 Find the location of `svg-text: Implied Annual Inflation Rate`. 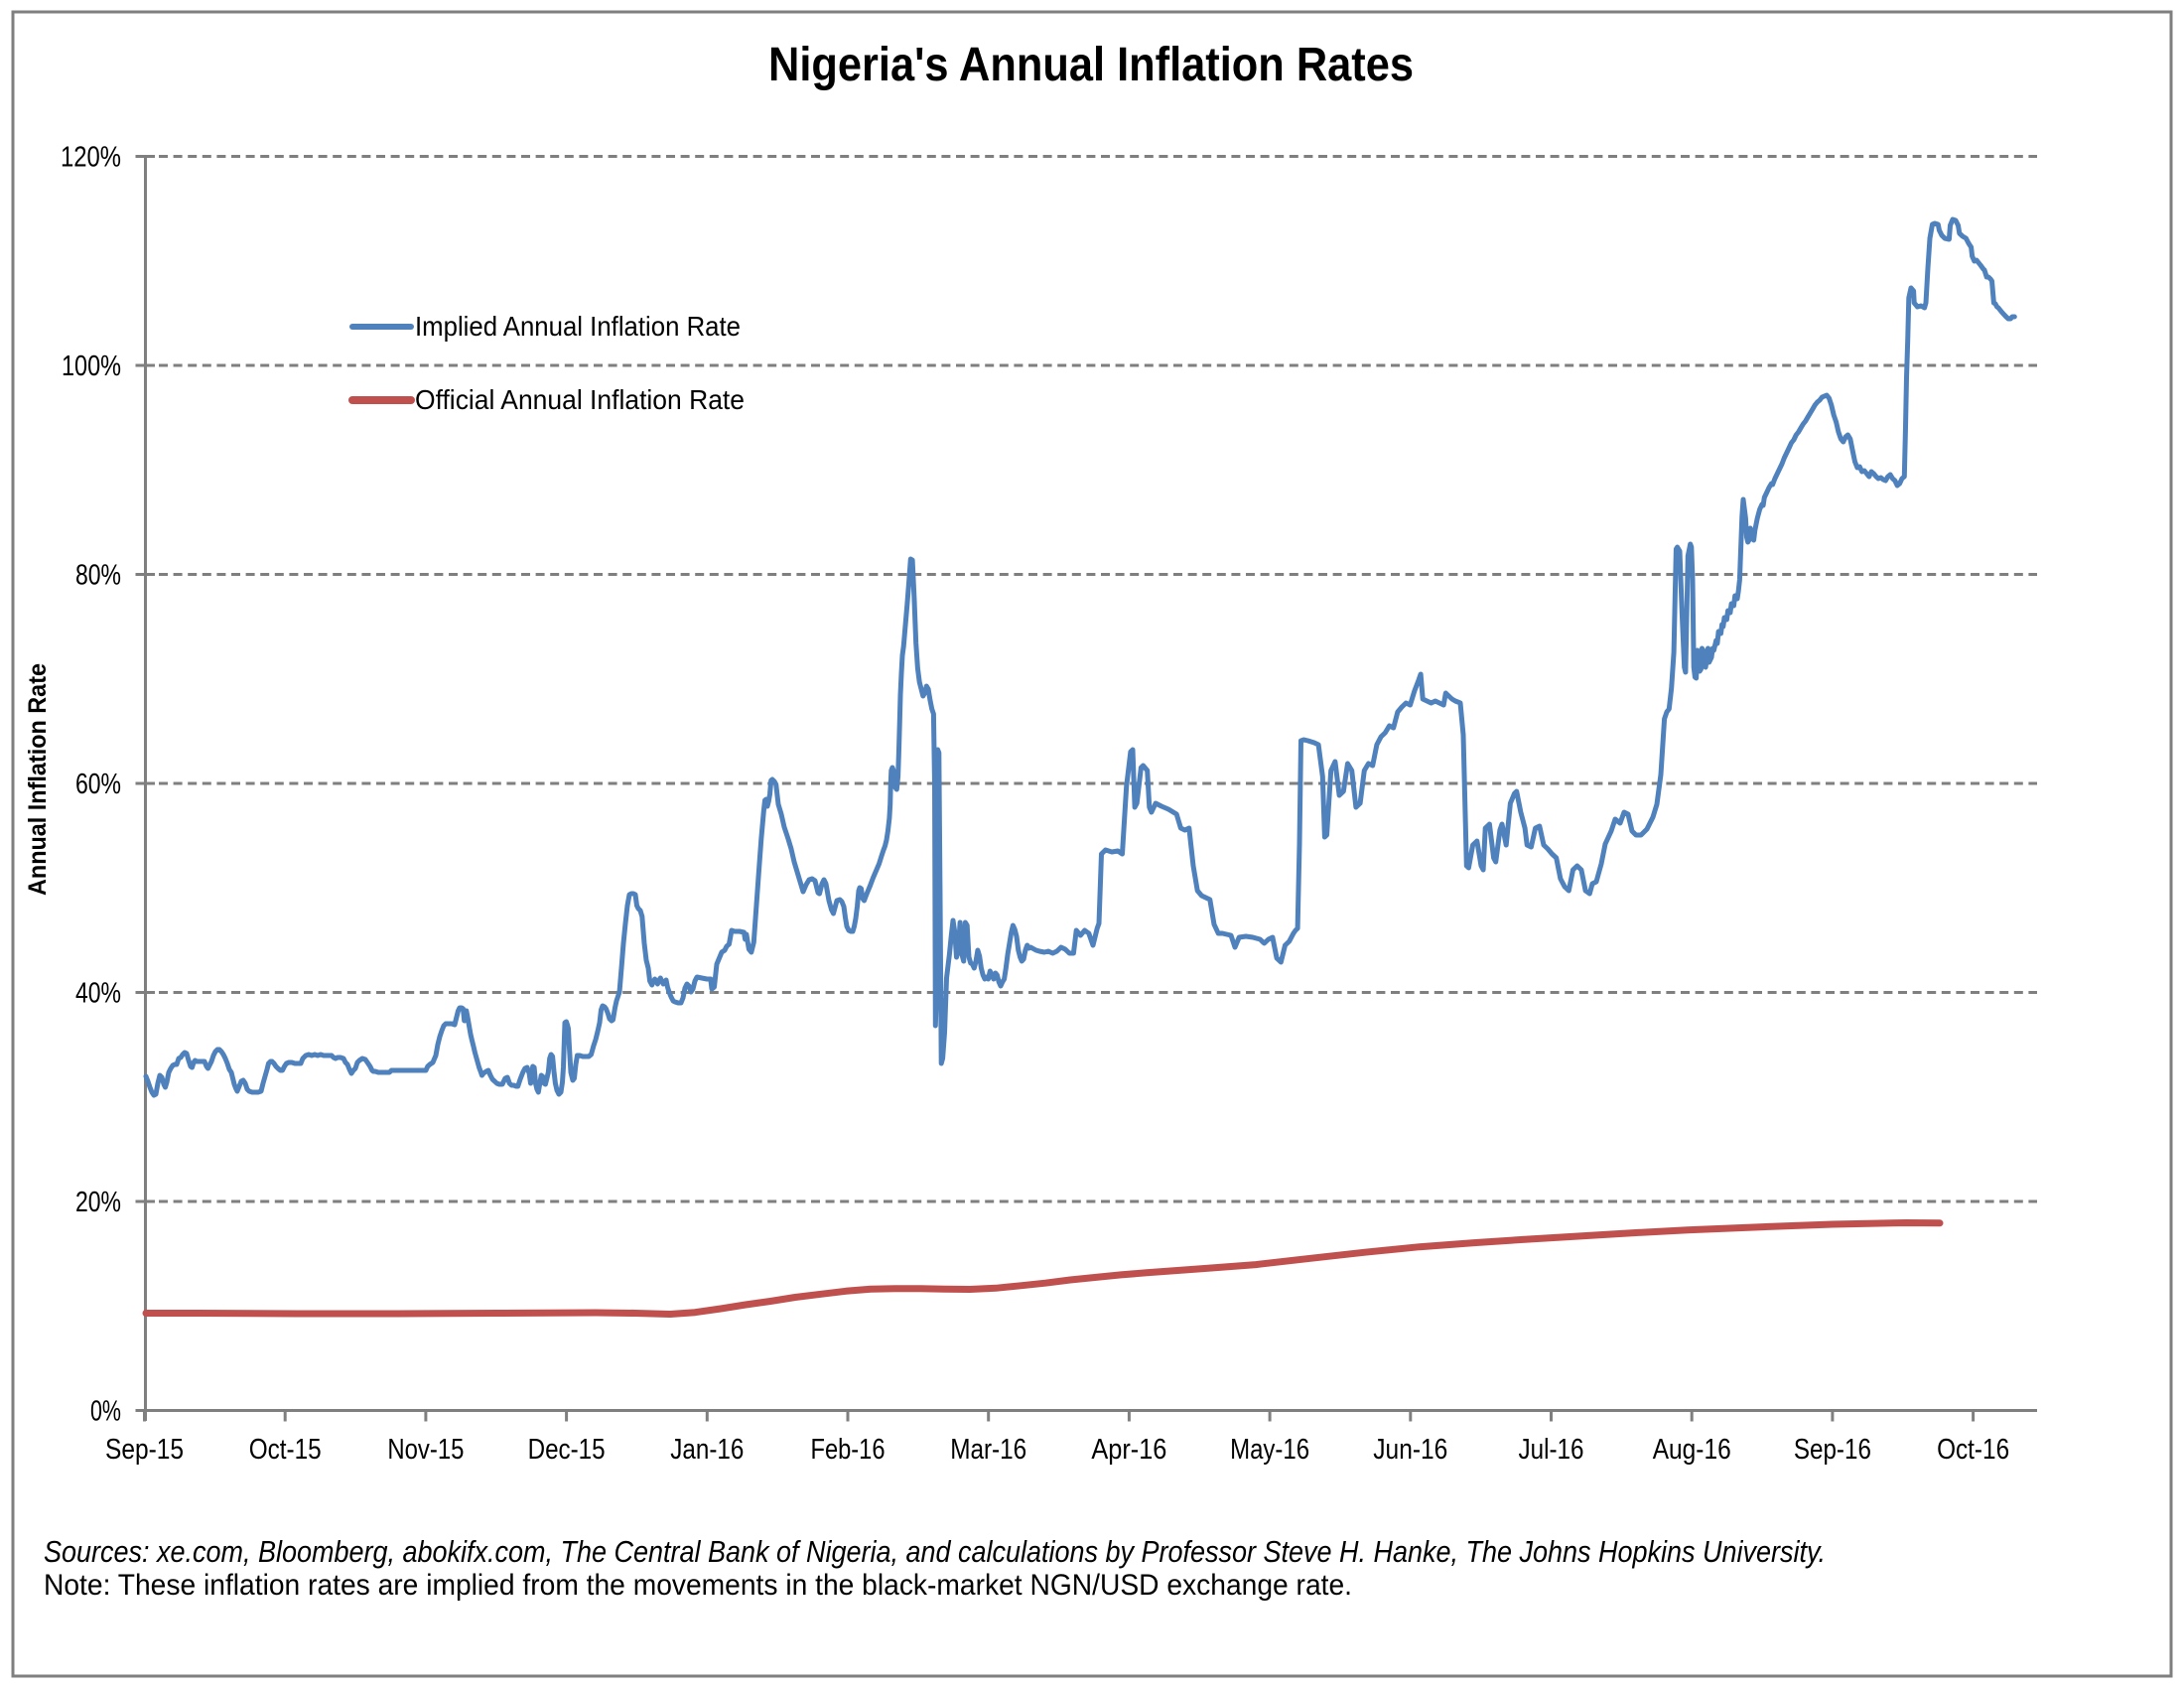

svg-text: Implied Annual Inflation Rate is located at coordinates (578, 326).